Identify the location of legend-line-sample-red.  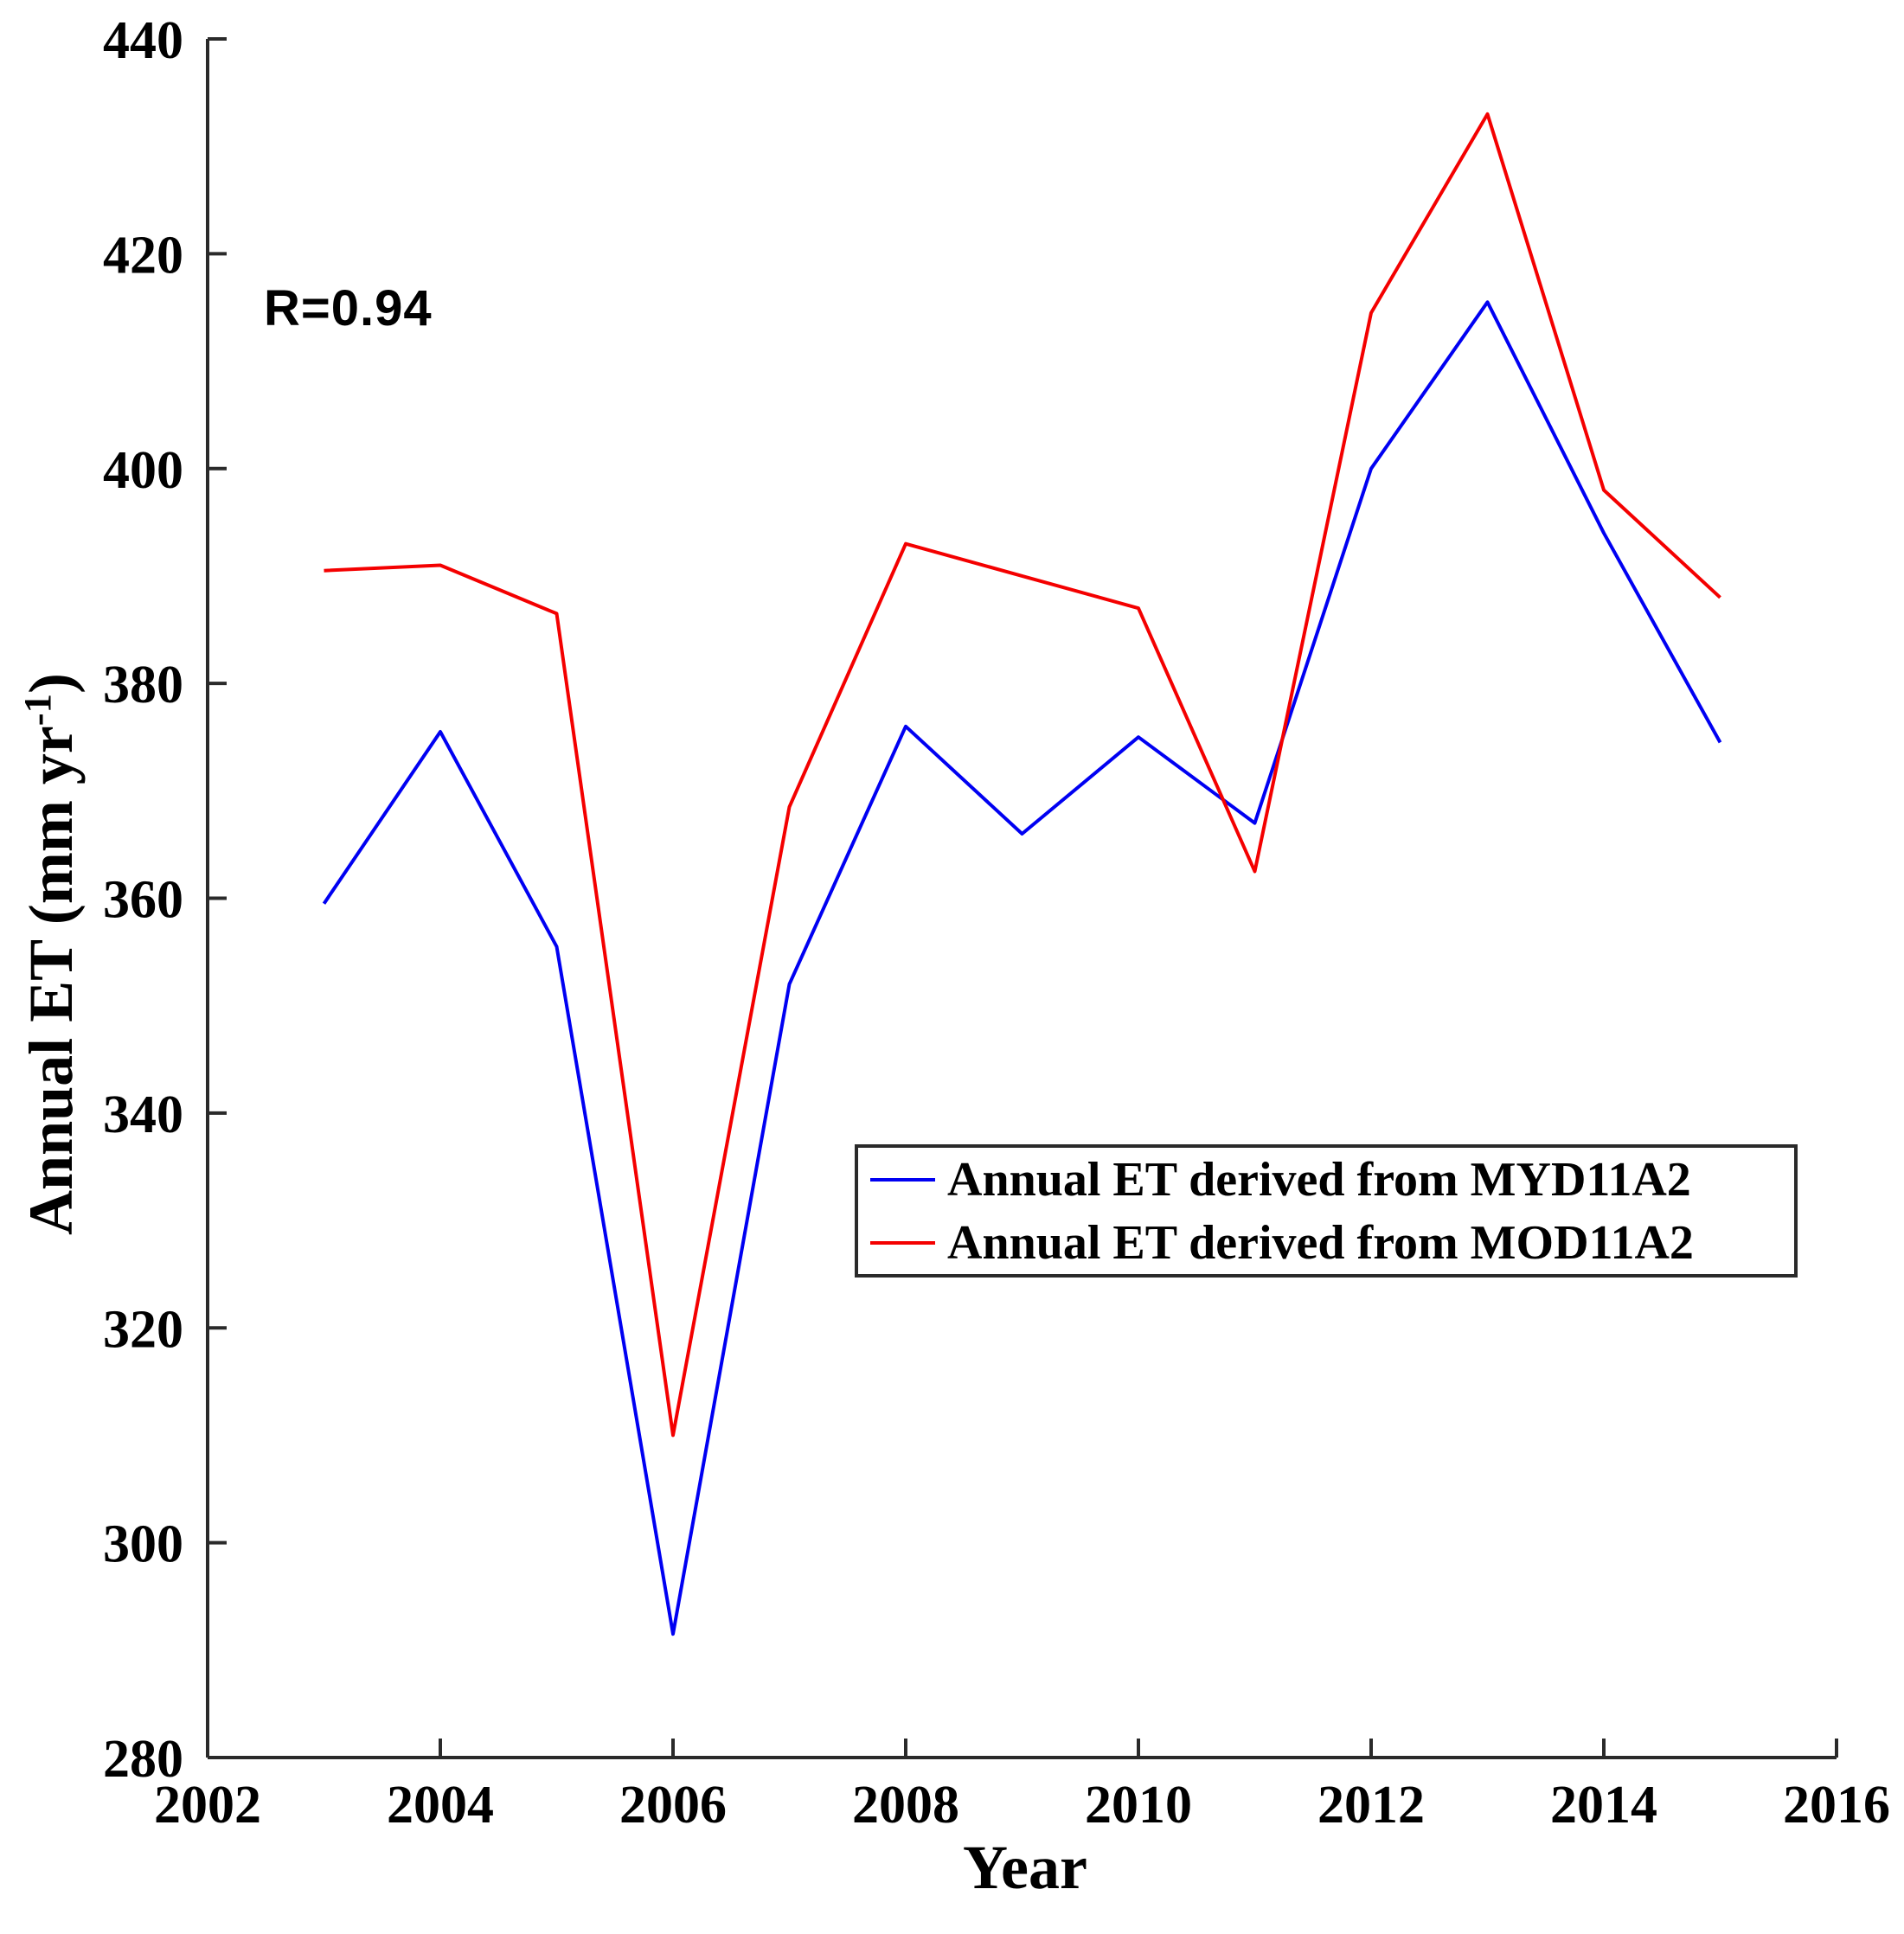
(902, 1242).